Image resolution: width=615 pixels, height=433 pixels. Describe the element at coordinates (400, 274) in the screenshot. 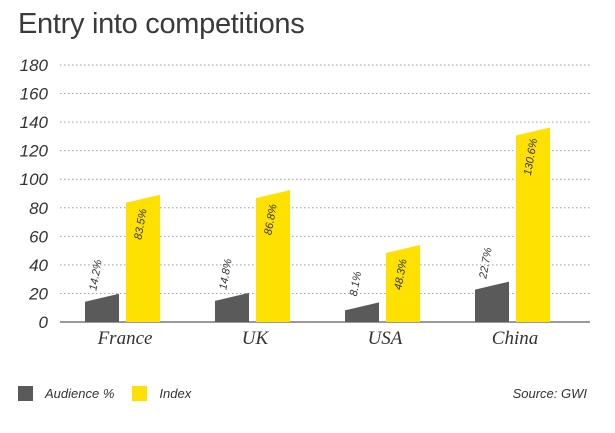

I see `data-label: 48.3%` at that location.